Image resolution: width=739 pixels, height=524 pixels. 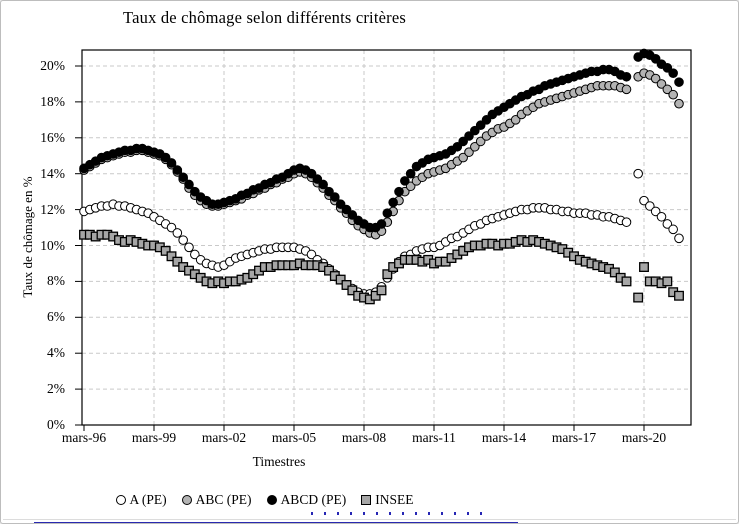 I want to click on legend-label: INSEE, so click(x=394, y=499).